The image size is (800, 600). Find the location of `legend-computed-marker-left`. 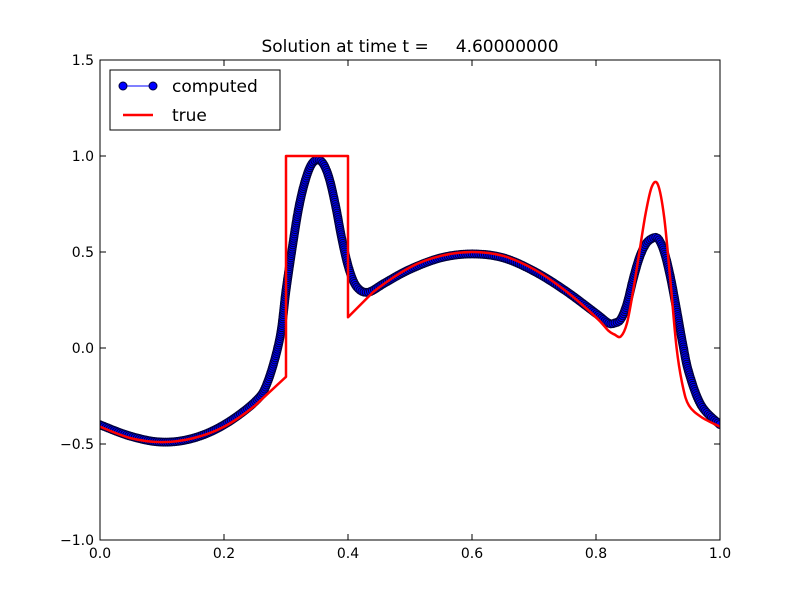

legend-computed-marker-left is located at coordinates (123, 86).